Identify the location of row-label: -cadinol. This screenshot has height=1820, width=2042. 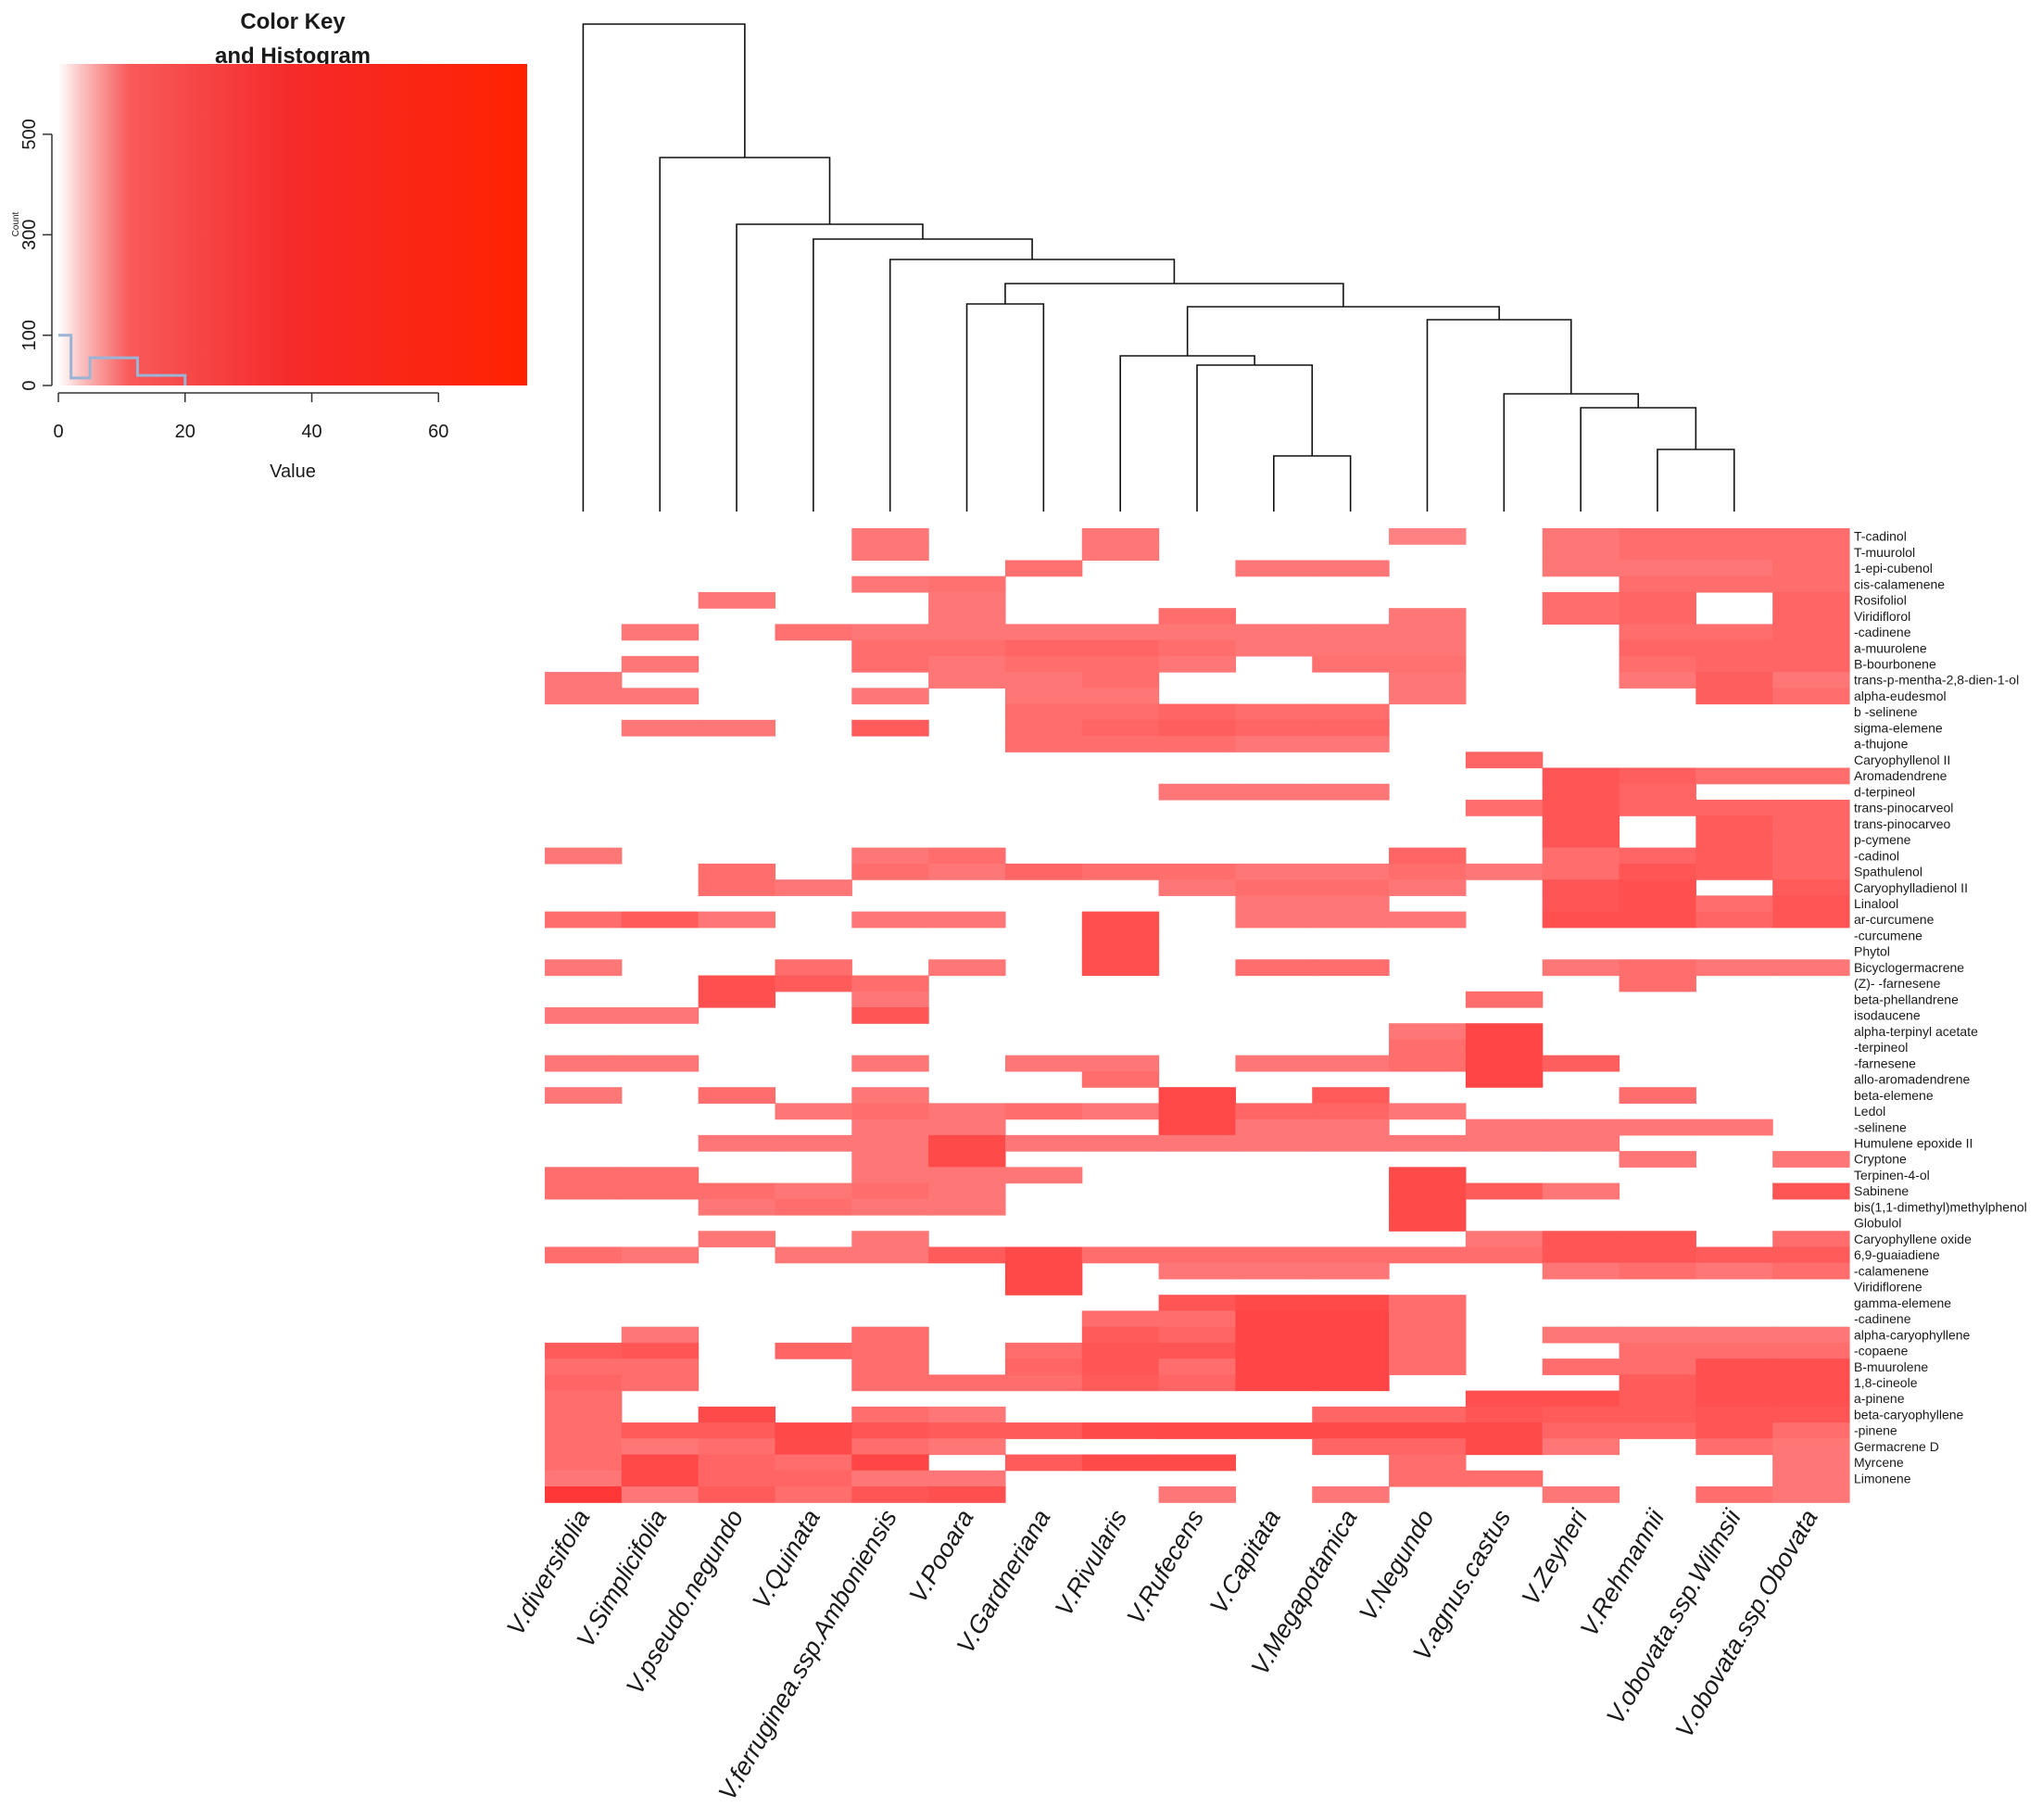
(1876, 855).